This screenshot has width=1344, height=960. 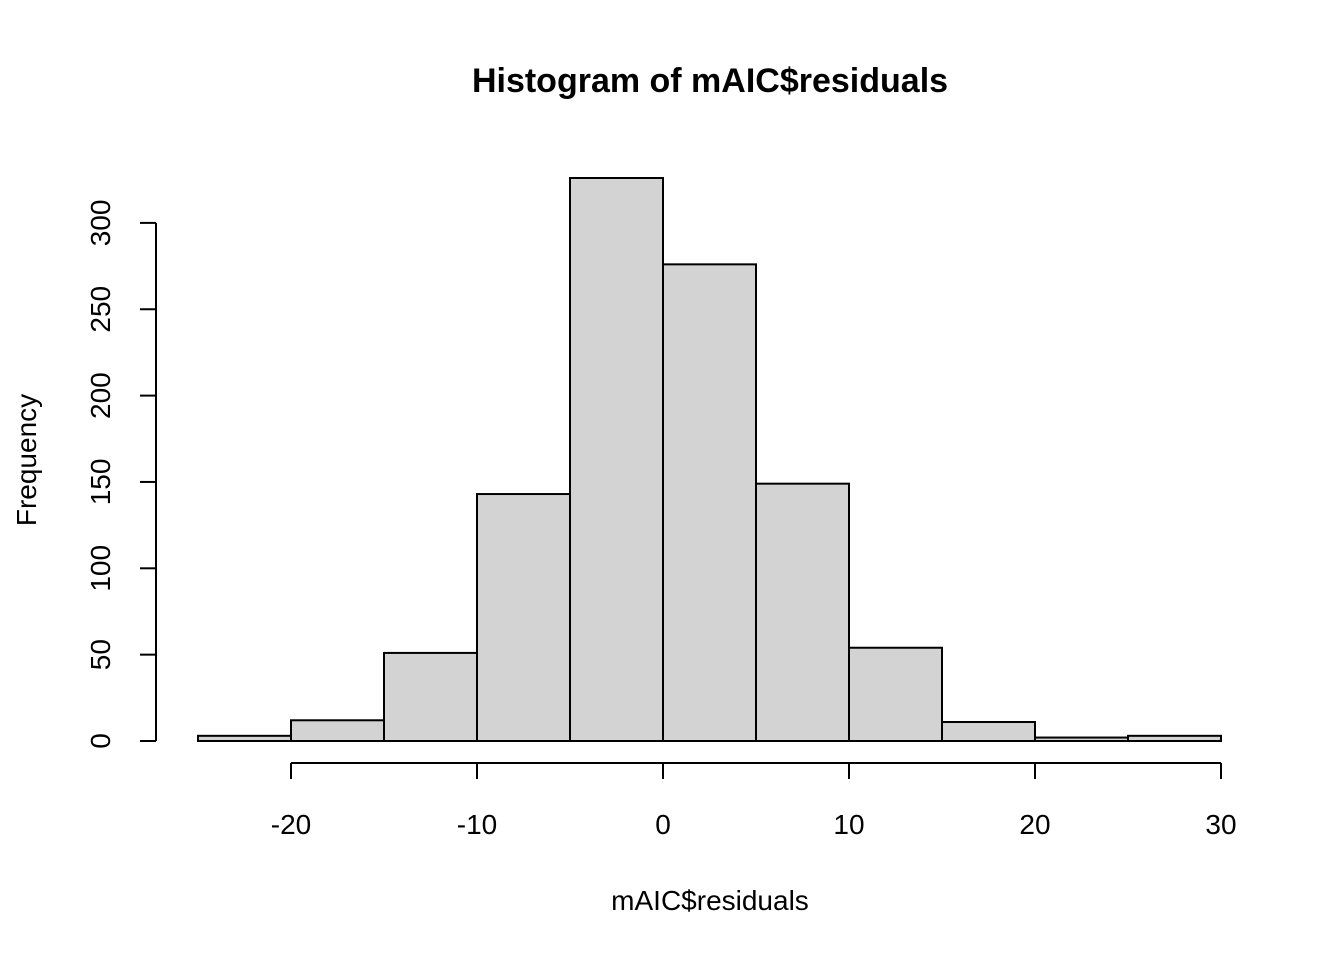 I want to click on x-tick-label: -20, so click(x=291, y=824).